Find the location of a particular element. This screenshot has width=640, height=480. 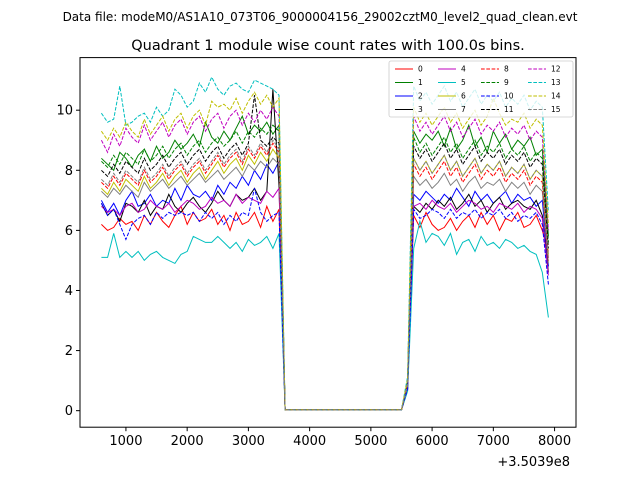

legend-label-3: 3 is located at coordinates (420, 109).